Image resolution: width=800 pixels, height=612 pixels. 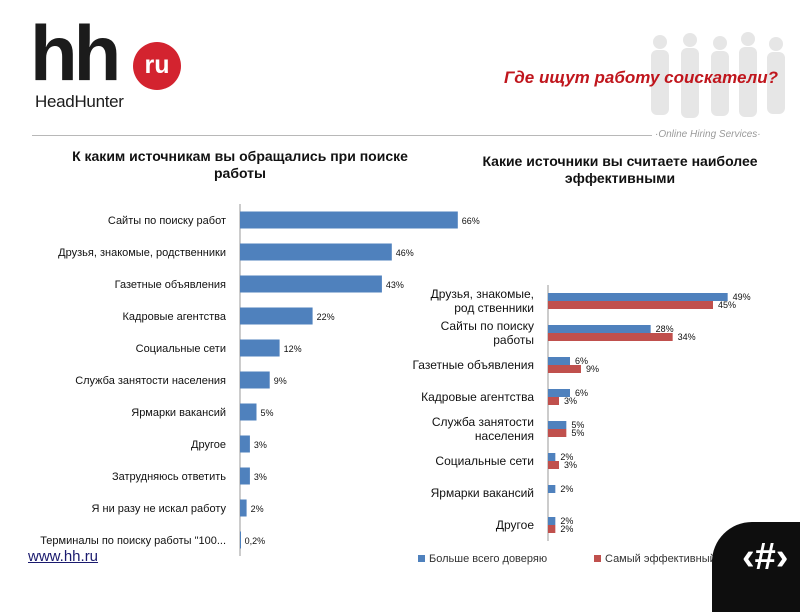 What do you see at coordinates (395, 285) in the screenshot?
I see `chart1-data-label: 43%` at bounding box center [395, 285].